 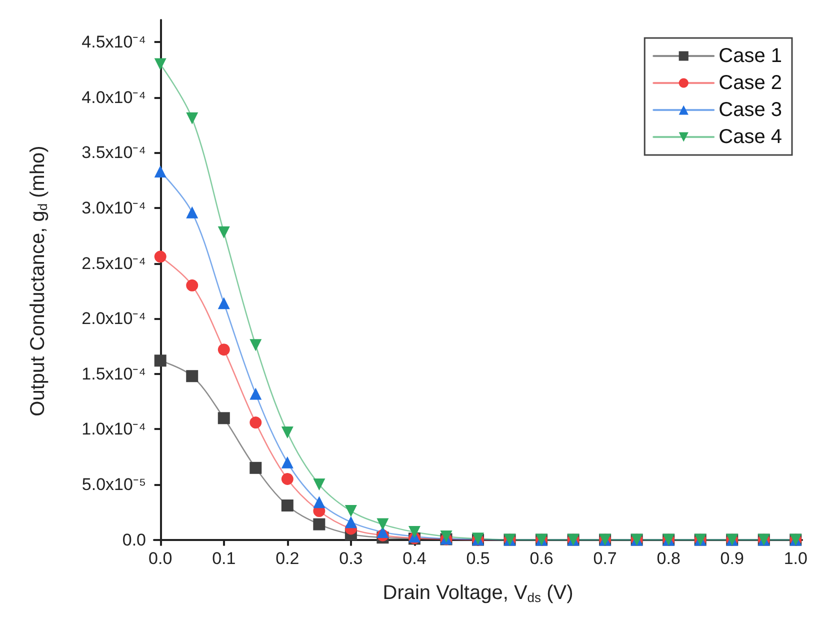 What do you see at coordinates (134, 540) in the screenshot?
I see `y-tick-label: 0.0` at bounding box center [134, 540].